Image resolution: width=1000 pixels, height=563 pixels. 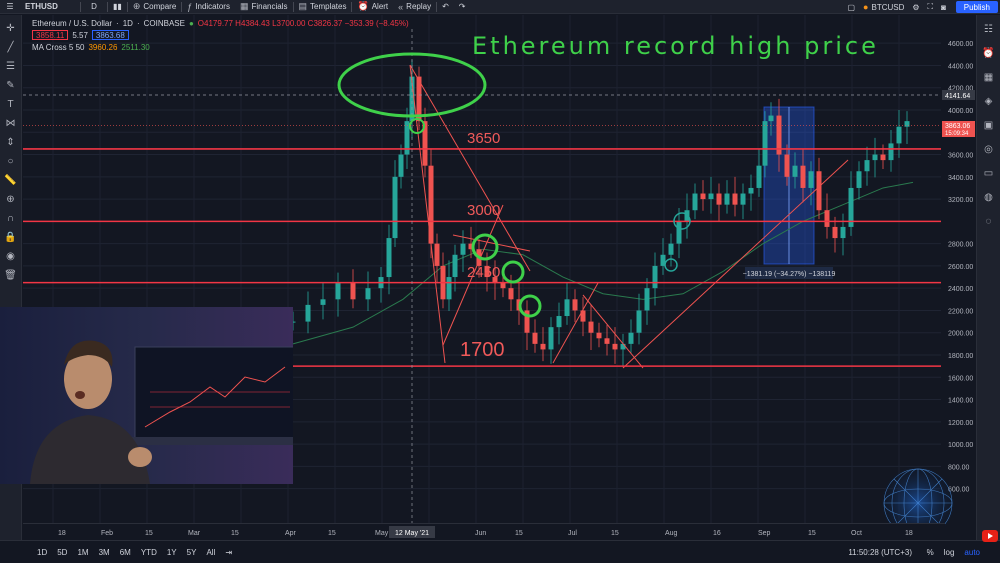 What do you see at coordinates (10, 199) in the screenshot?
I see `zoom-icon: ⊕` at bounding box center [10, 199].